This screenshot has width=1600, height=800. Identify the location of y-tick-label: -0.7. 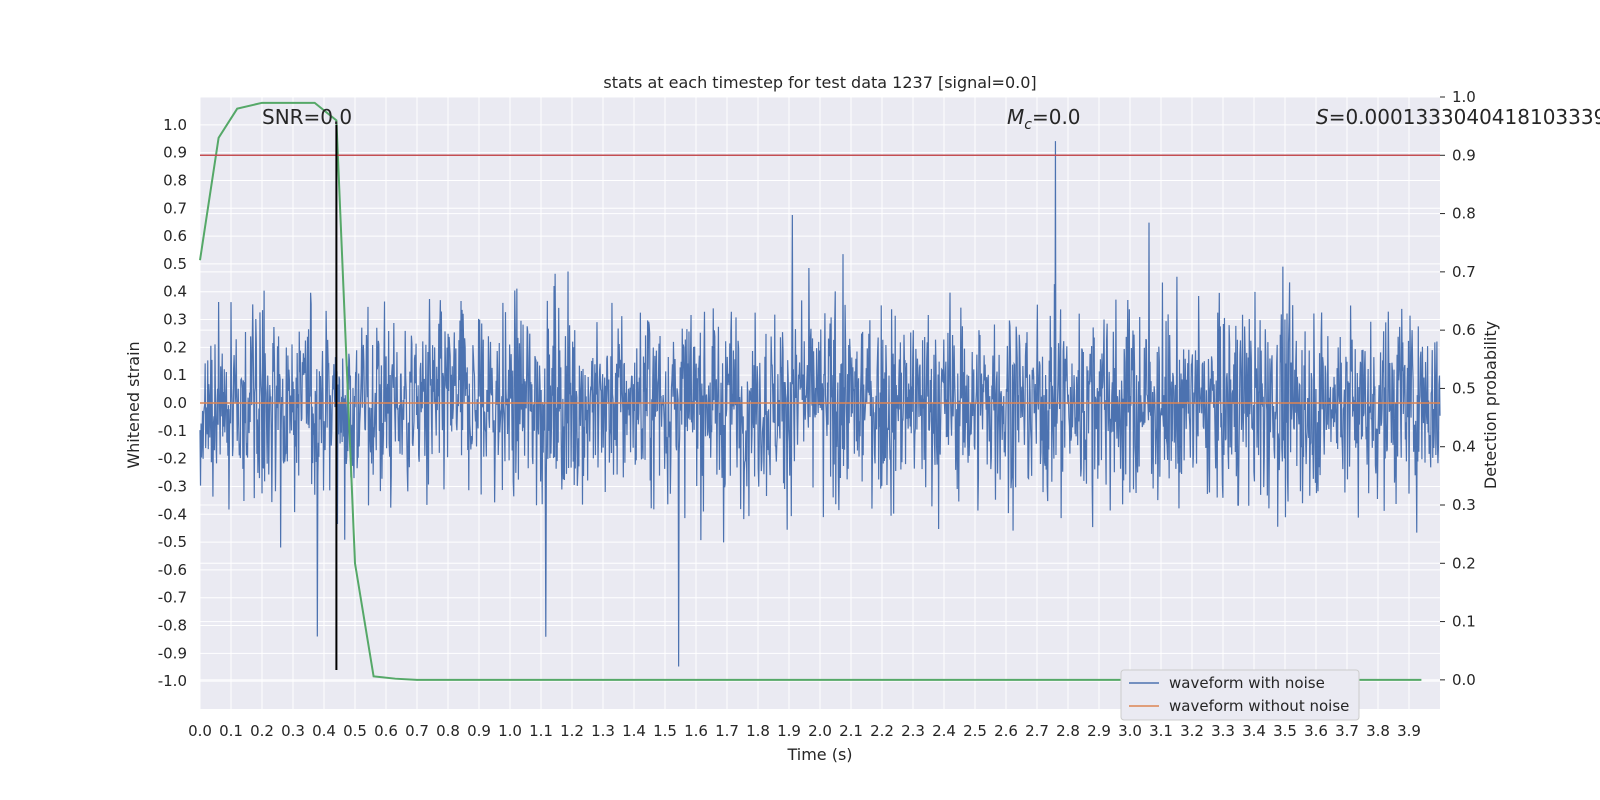
(172, 598).